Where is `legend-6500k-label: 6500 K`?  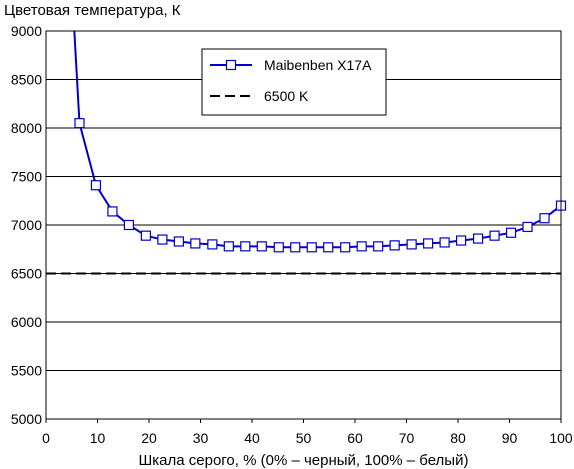
legend-6500k-label: 6500 K is located at coordinates (286, 96).